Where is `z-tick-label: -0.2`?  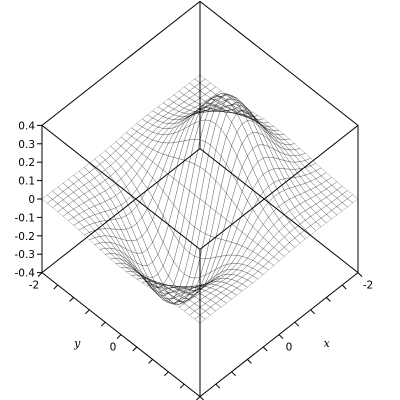
z-tick-label: -0.2 is located at coordinates (25, 237).